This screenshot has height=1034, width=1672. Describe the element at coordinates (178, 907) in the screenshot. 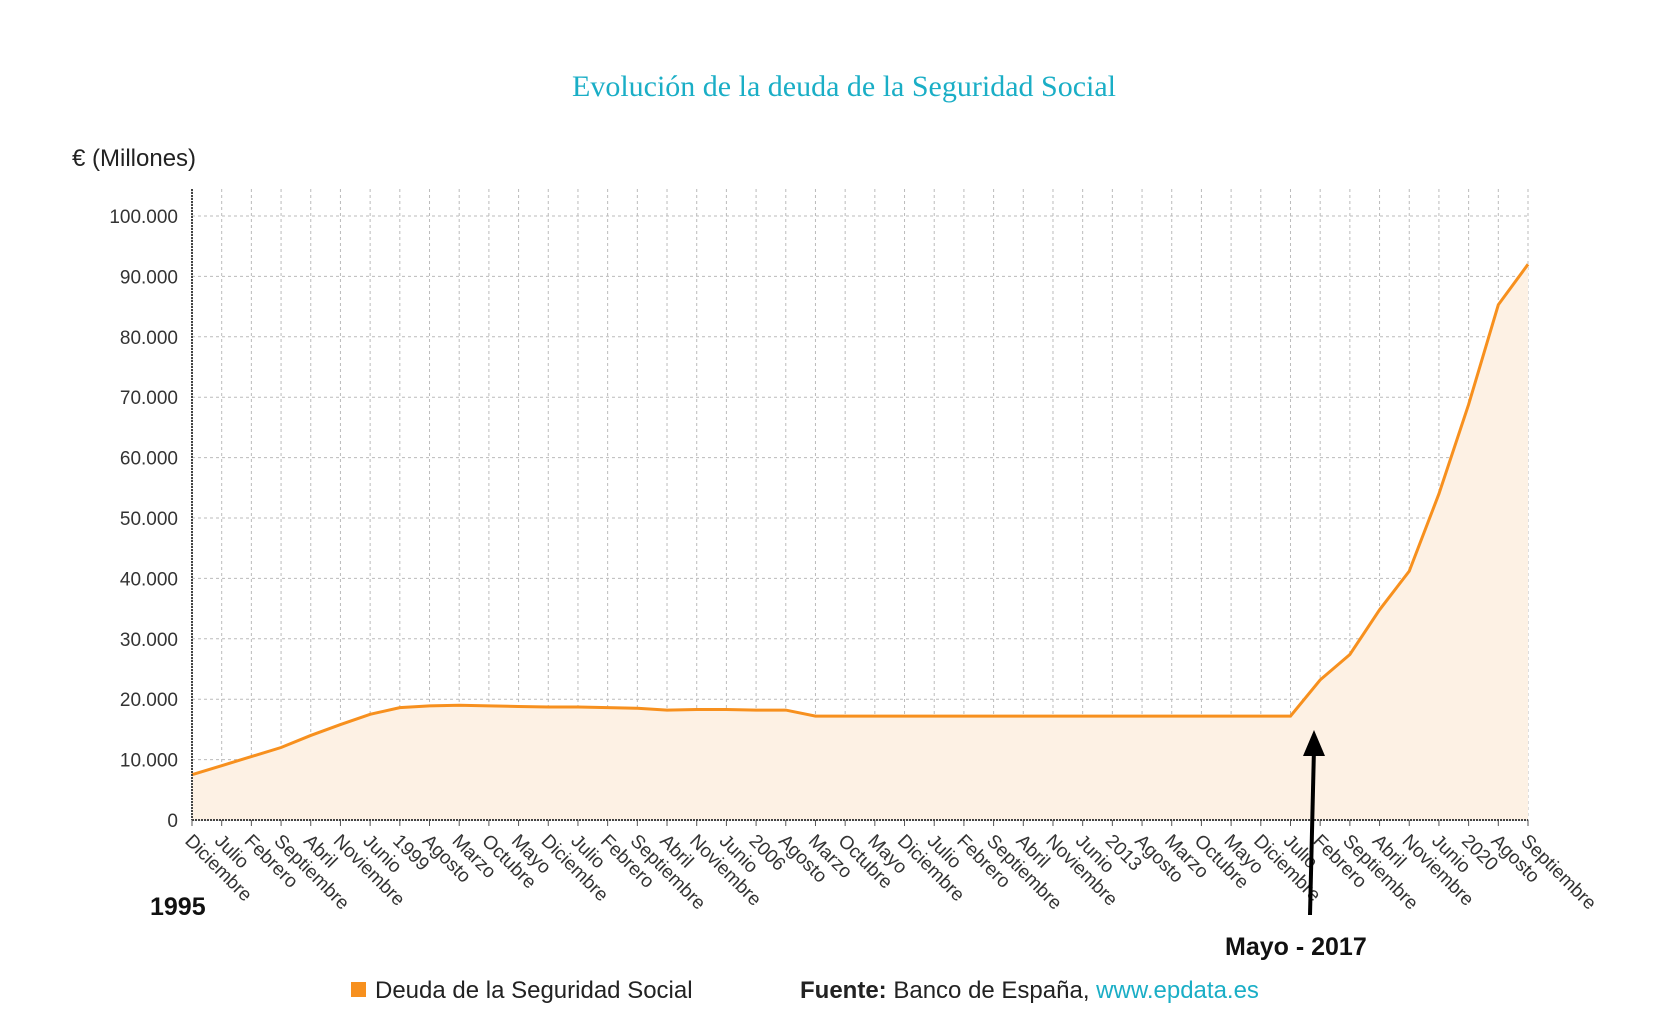

I see `annotation: 1995` at that location.